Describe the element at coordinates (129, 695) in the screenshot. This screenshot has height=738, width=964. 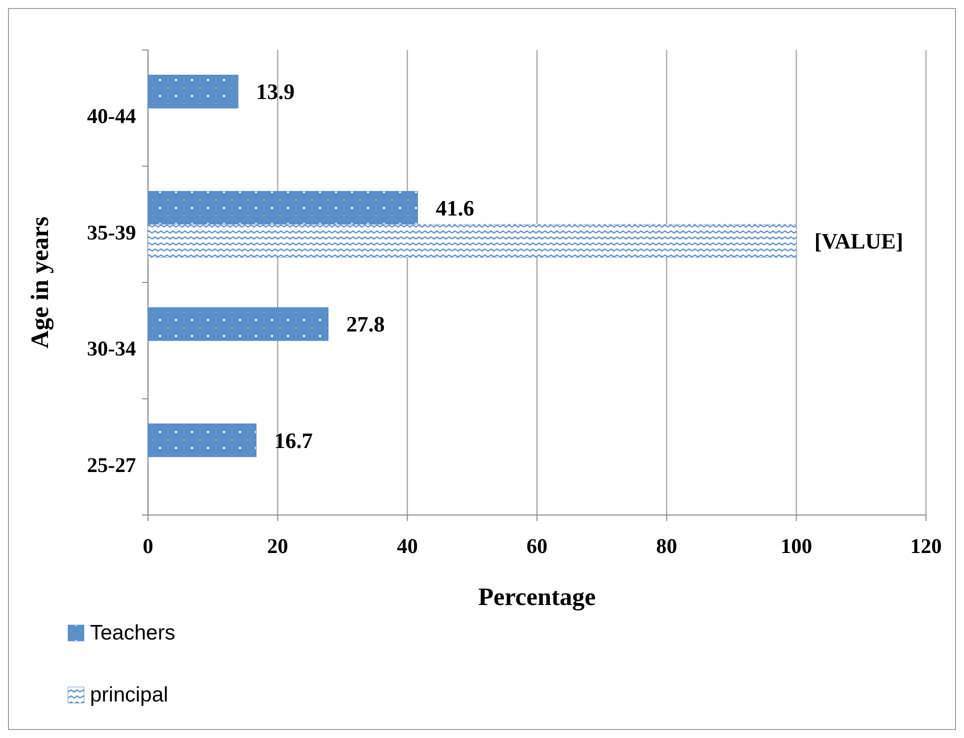
I see `legend-label: principal` at that location.